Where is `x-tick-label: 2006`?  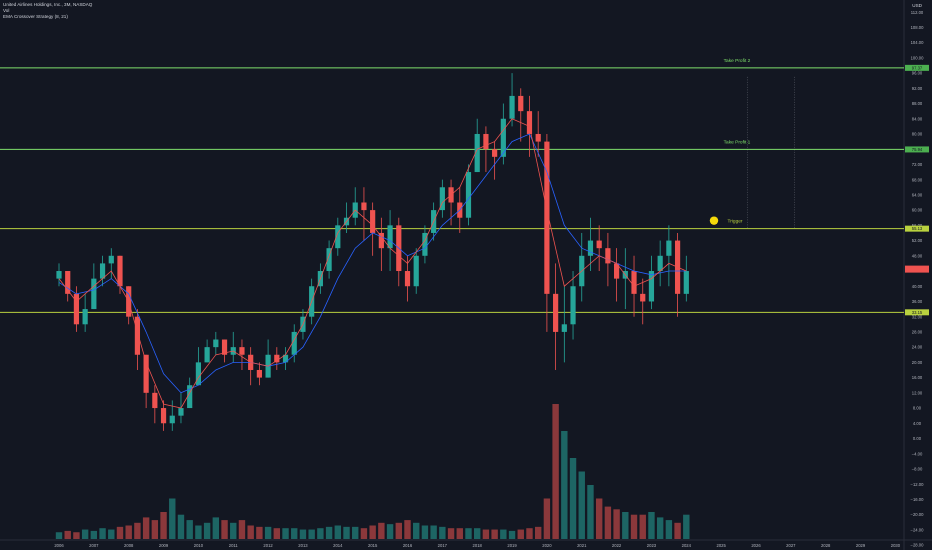
x-tick-label: 2006 is located at coordinates (59, 545).